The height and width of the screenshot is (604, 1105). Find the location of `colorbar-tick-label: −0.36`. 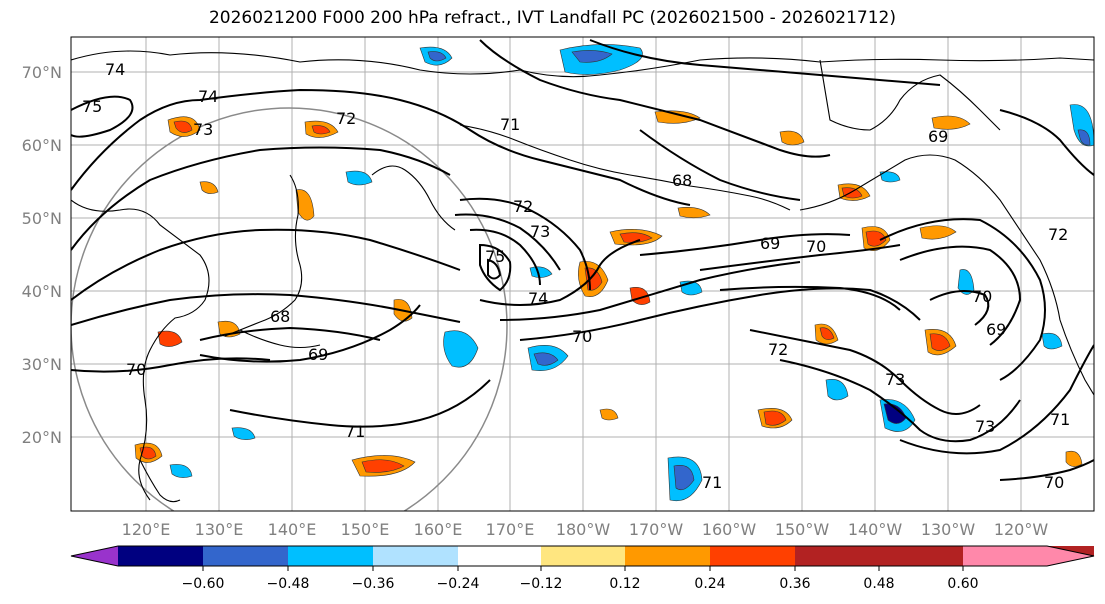

colorbar-tick-label: −0.36 is located at coordinates (373, 584).